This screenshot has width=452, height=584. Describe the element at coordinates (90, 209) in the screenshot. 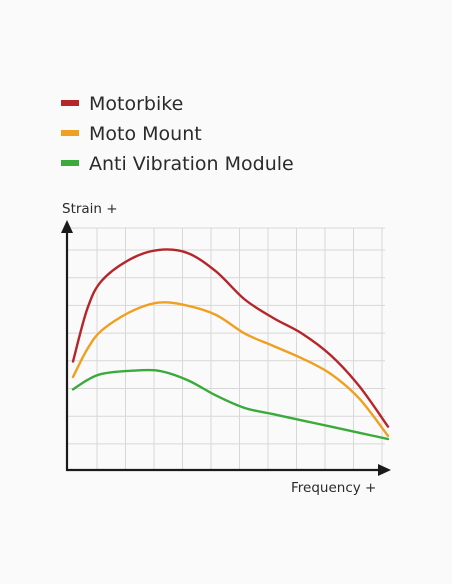

I see `y-axis-label: Strain +` at that location.